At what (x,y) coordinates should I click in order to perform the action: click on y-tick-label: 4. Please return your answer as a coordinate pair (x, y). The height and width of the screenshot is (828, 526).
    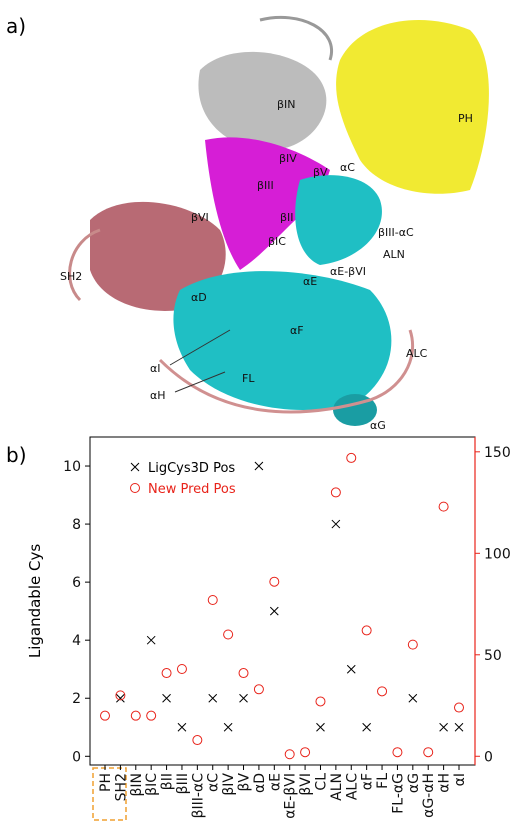
    Looking at the image, I should click on (76, 641).